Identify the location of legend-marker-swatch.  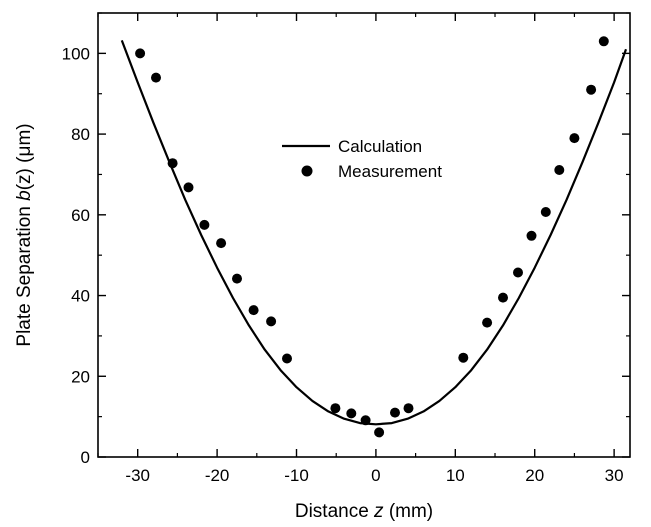
(307, 171).